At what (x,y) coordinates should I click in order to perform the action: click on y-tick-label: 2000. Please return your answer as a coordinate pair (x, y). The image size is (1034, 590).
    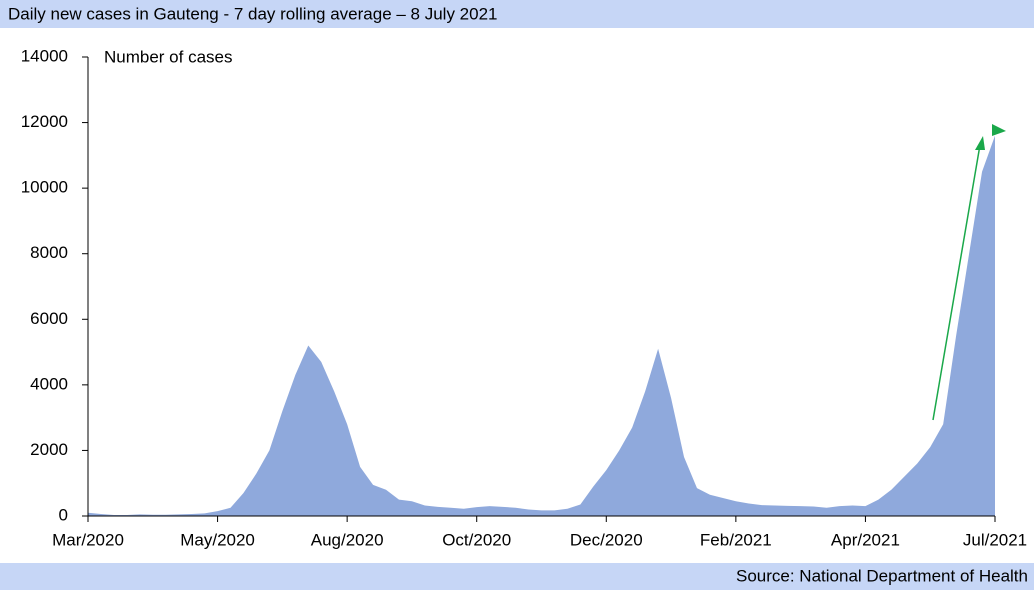
    Looking at the image, I should click on (49, 449).